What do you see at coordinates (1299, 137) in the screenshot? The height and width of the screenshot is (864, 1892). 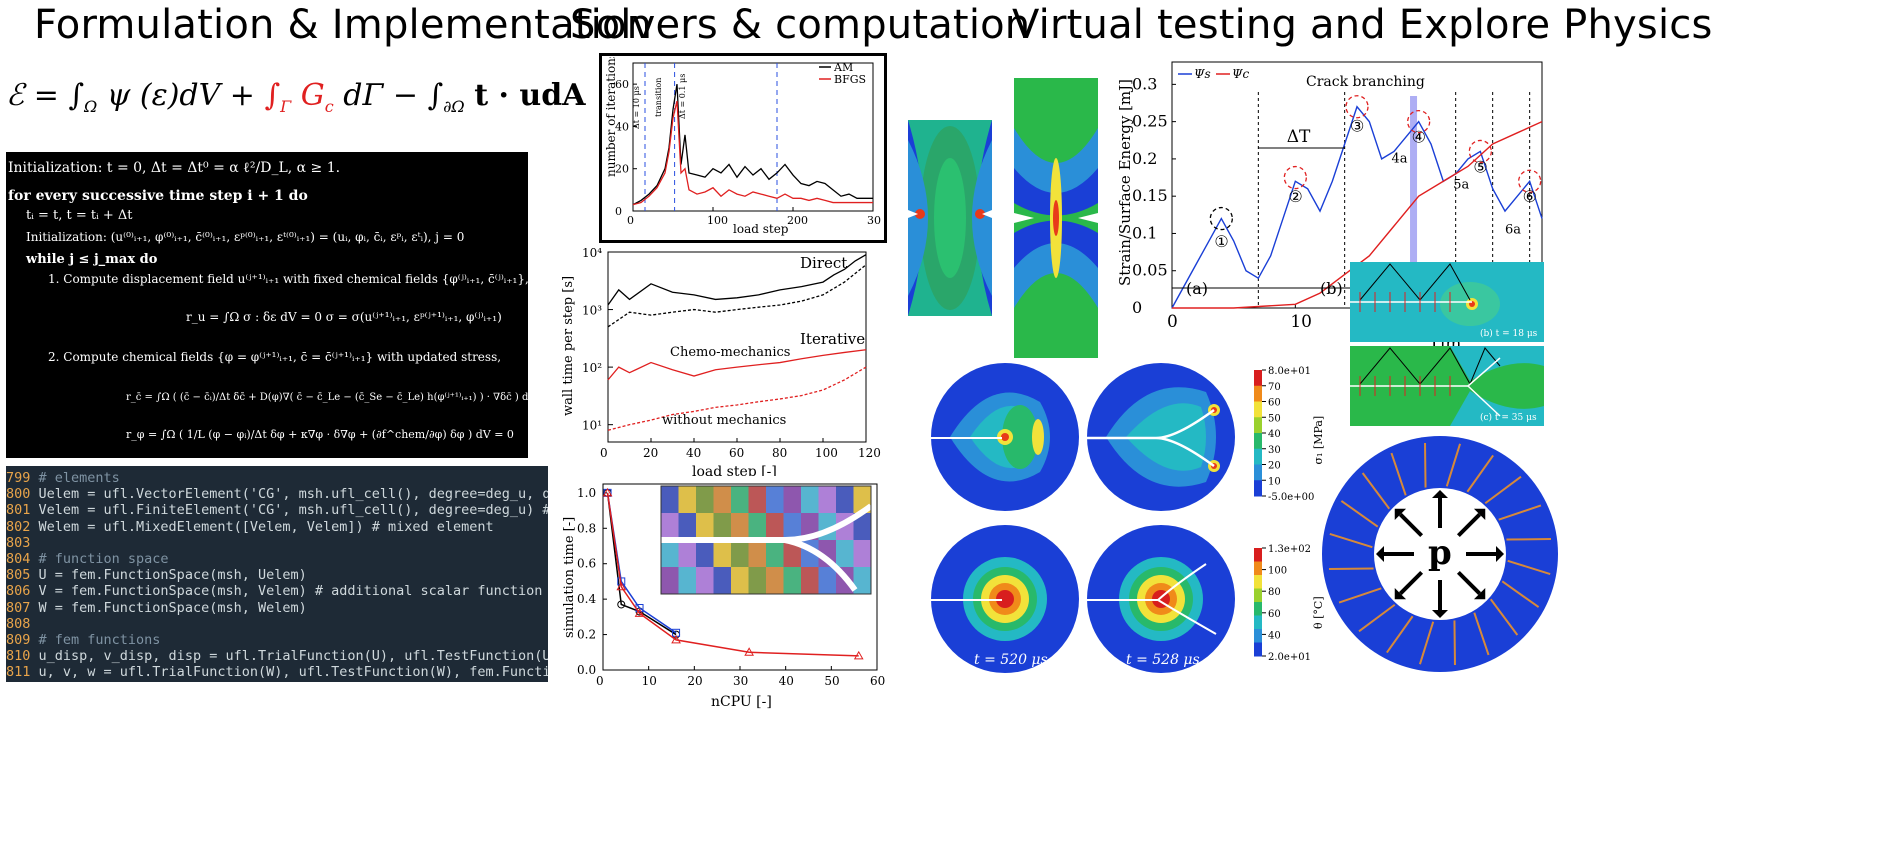 I see `annotation-delta-t: ΔT` at bounding box center [1299, 137].